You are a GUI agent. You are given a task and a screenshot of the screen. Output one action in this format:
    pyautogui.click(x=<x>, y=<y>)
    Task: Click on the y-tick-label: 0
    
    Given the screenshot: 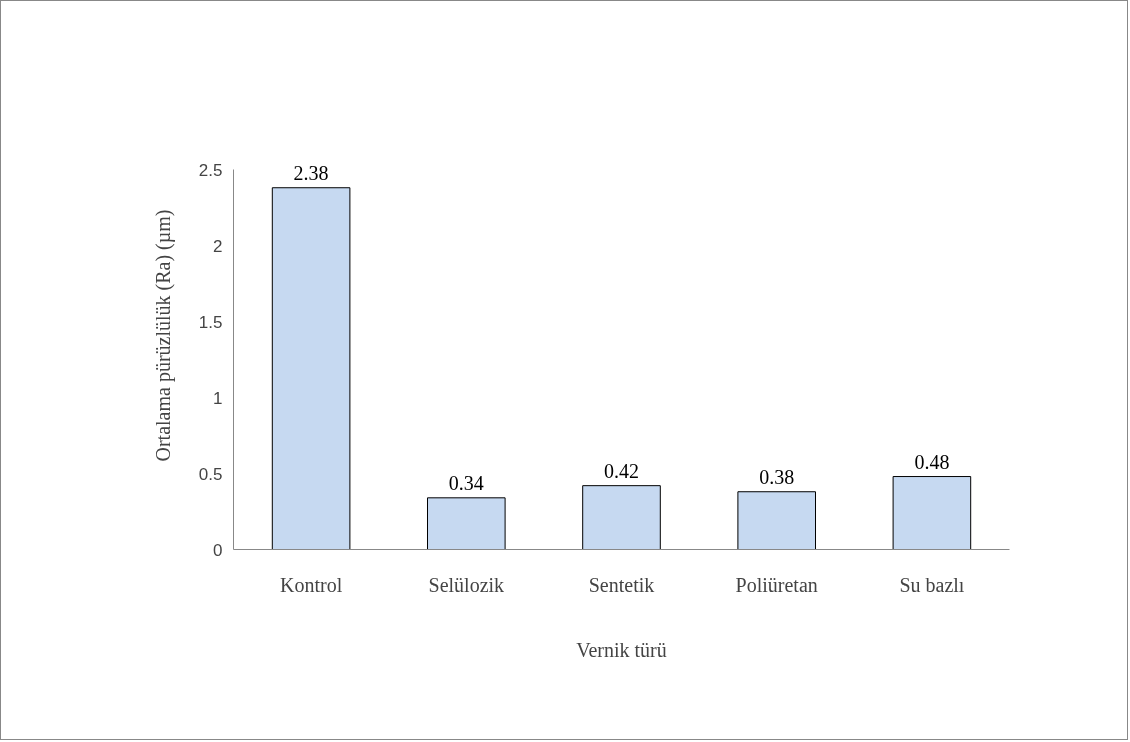 What is the action you would take?
    pyautogui.click(x=218, y=550)
    